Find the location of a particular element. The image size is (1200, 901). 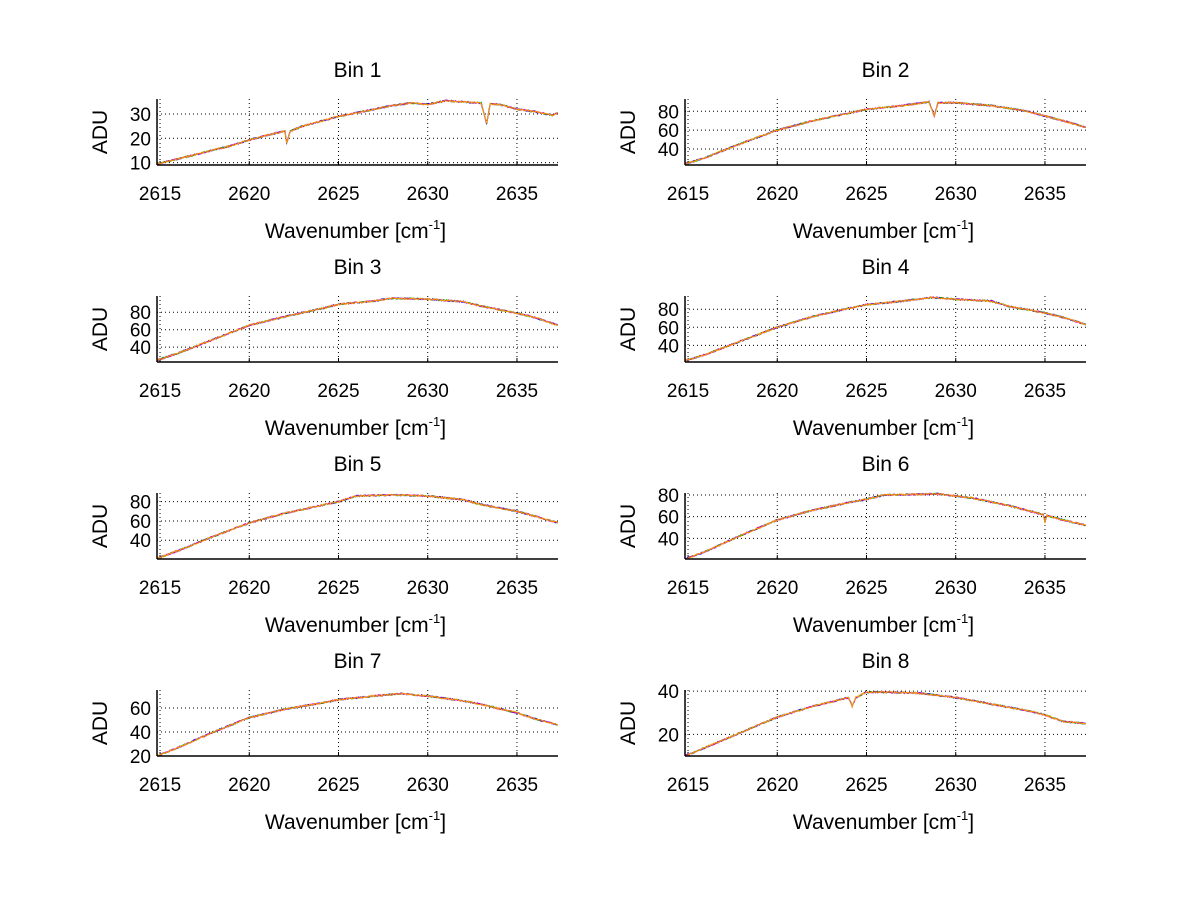

subplot-title: Bin 6 is located at coordinates (886, 464).